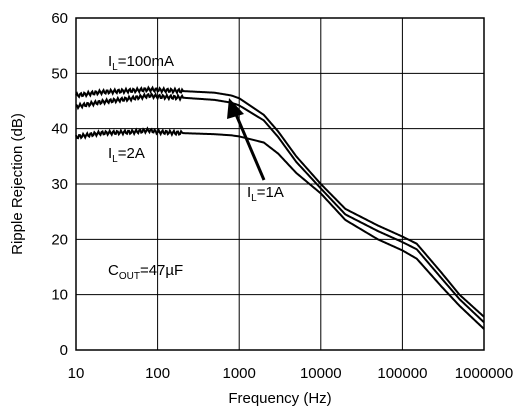  I want to click on label-il-100ma-suffix: =100mA, so click(146, 61).